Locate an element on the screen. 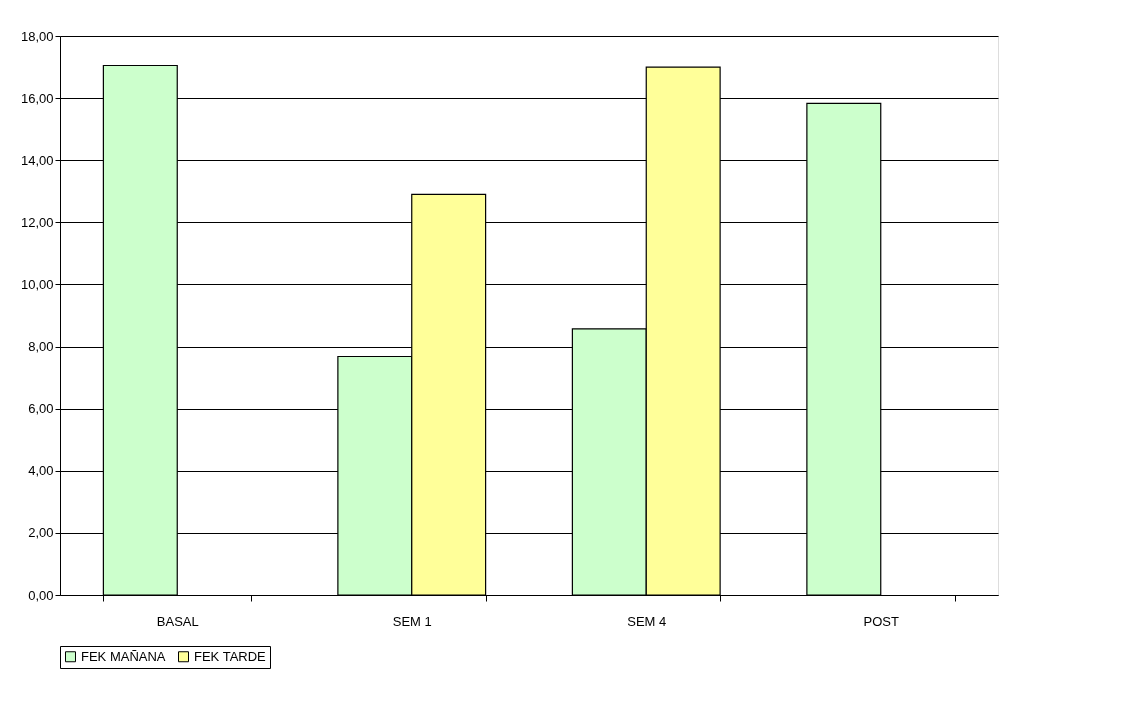  x-tick-label: SEM 4 is located at coordinates (647, 621).